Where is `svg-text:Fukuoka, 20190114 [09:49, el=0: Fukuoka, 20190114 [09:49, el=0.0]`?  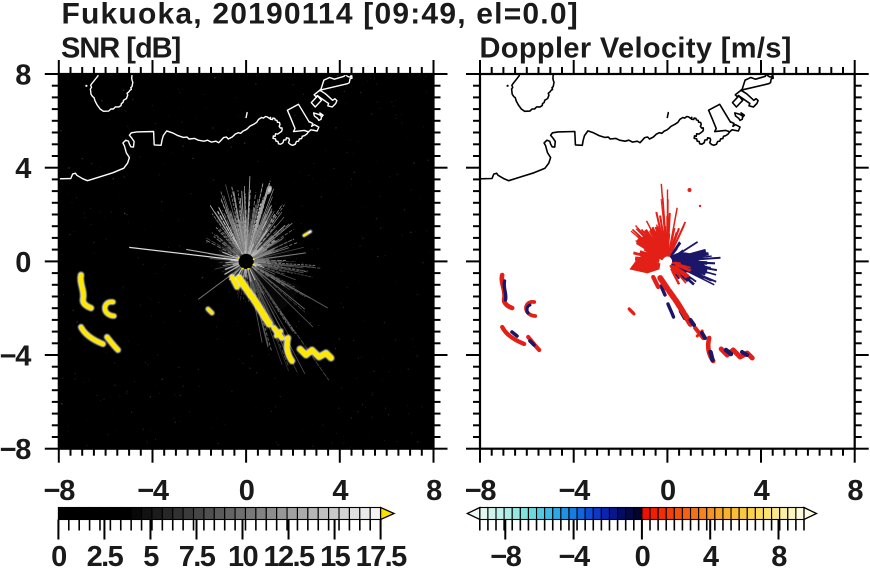
svg-text:Fukuoka, 20190114 [09:49, el=0: Fukuoka, 20190114 [09:49, el=0.0] is located at coordinates (320, 15).